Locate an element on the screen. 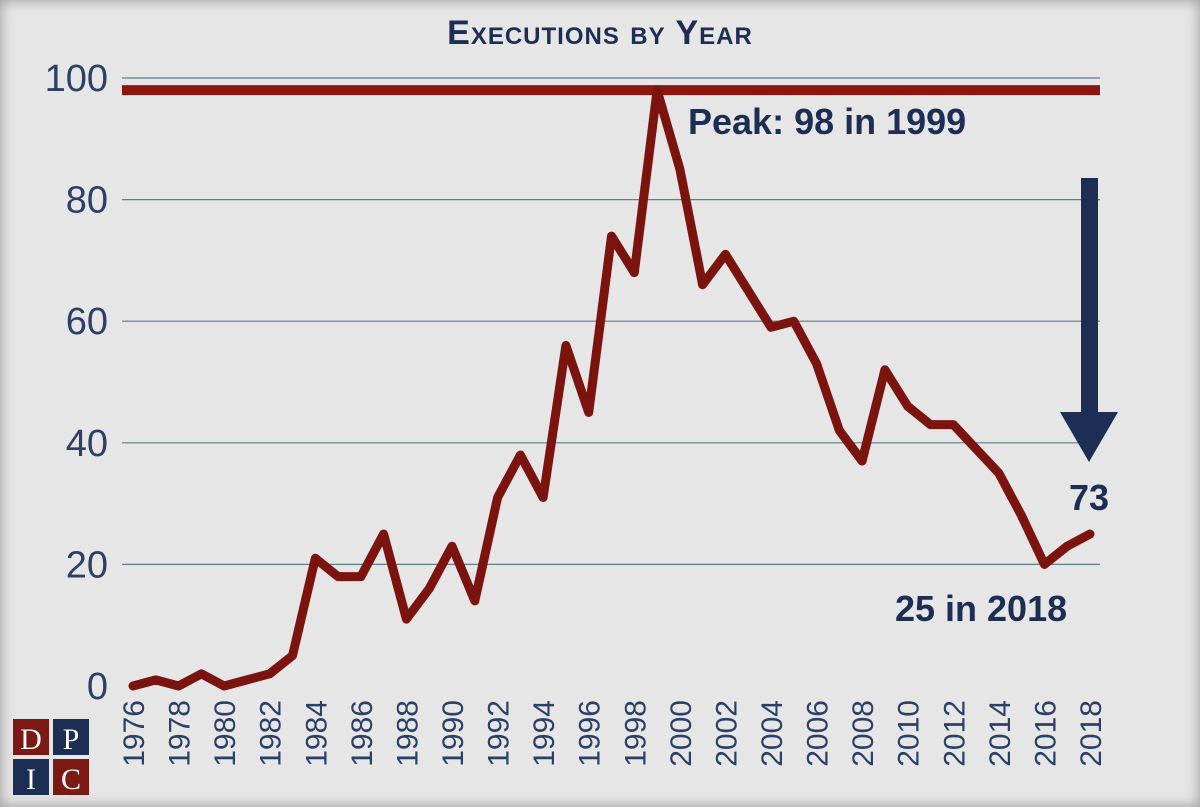 Image resolution: width=1200 pixels, height=807 pixels. x-tick-label: 1978 is located at coordinates (180, 733).